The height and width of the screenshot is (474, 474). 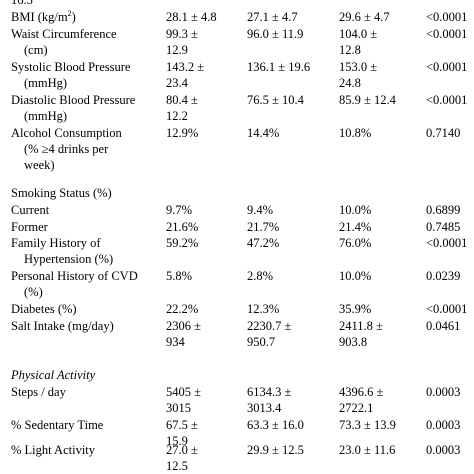 I want to click on row-label: Current, so click(x=30, y=210).